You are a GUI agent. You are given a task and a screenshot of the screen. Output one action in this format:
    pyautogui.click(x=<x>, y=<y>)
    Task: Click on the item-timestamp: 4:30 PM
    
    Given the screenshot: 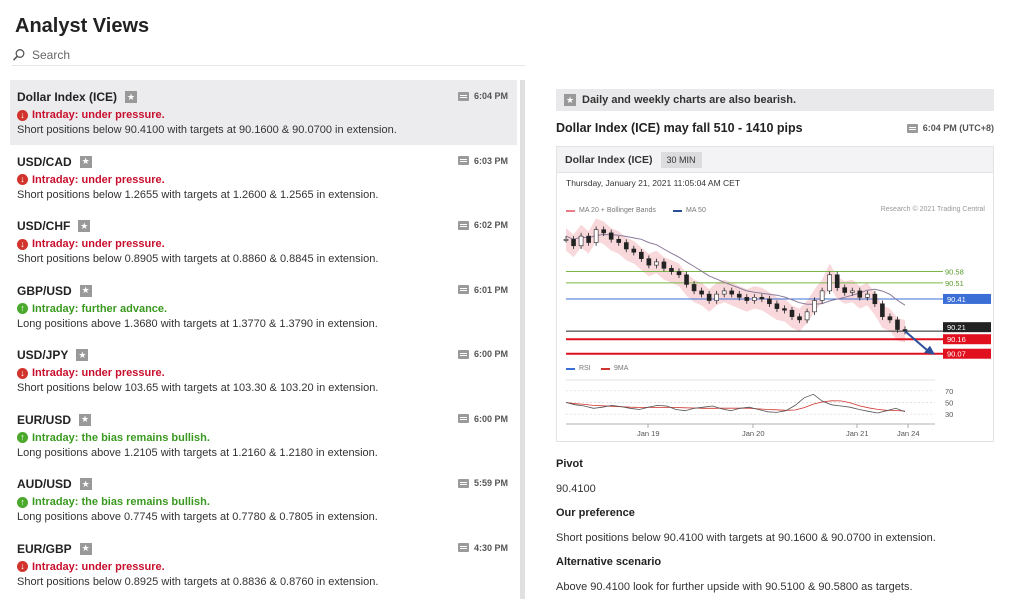 What is the action you would take?
    pyautogui.click(x=482, y=547)
    